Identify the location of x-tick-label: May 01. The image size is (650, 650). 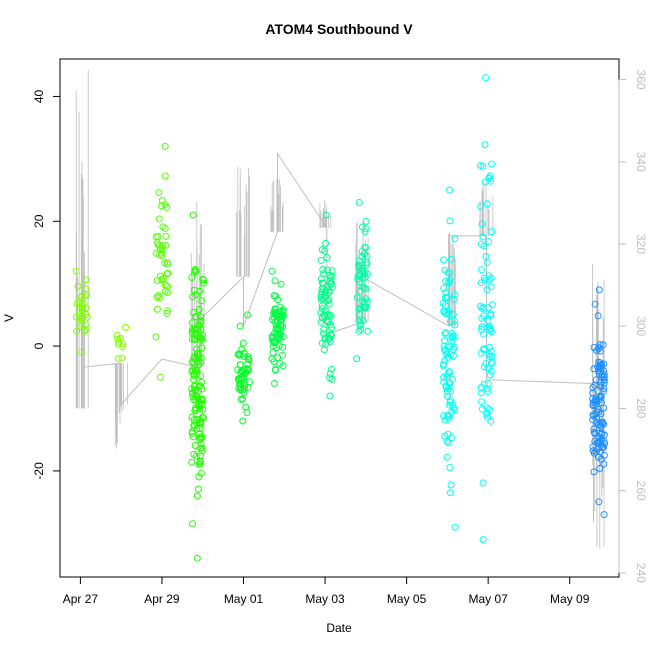
(244, 599).